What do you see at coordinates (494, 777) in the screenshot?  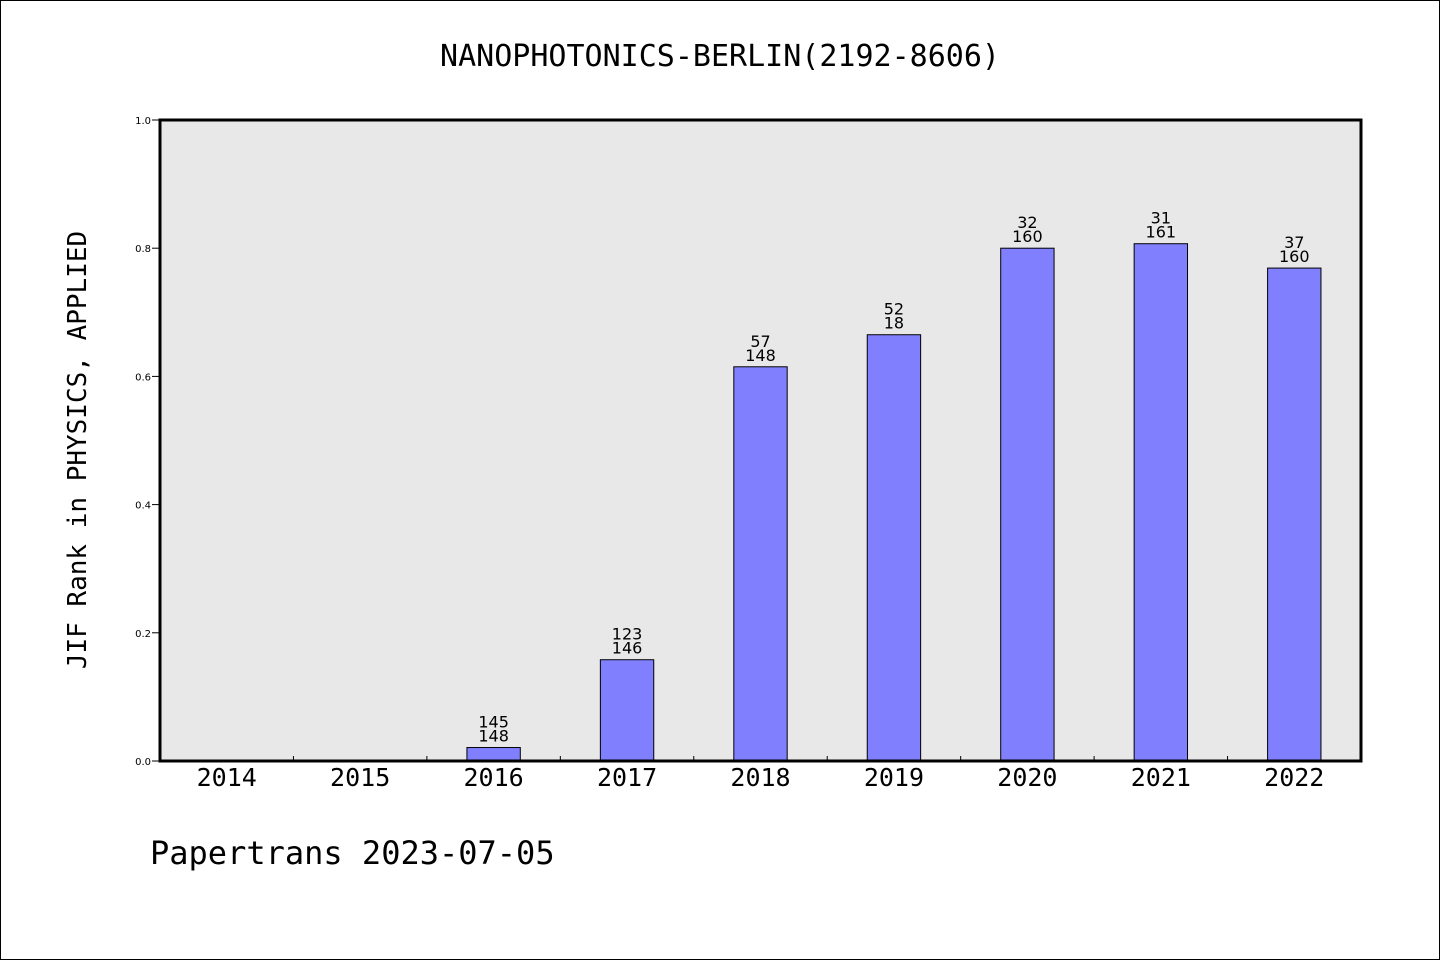 I see `x-tick-label: 2016` at bounding box center [494, 777].